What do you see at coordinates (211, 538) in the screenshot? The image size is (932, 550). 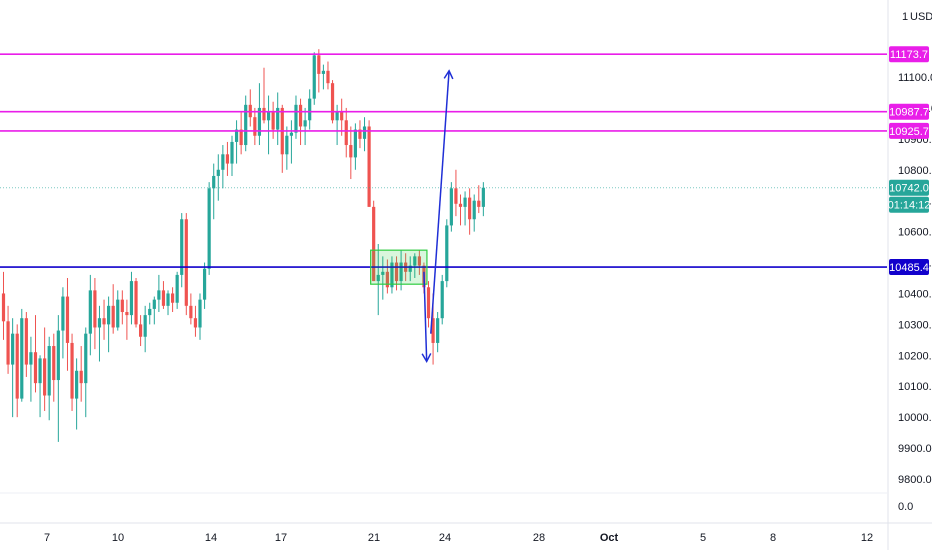 I see `x-tick-label: 14` at bounding box center [211, 538].